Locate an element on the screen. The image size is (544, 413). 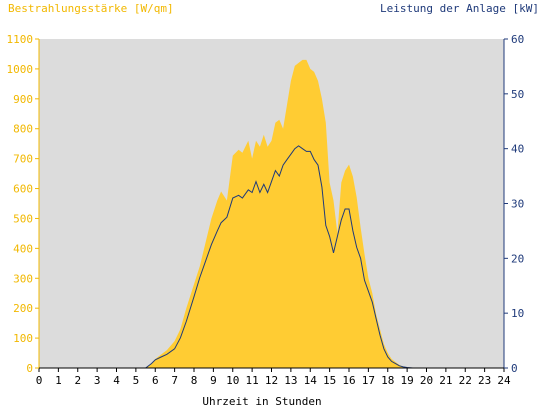
x-tick-label: 17 is located at coordinates (368, 380).